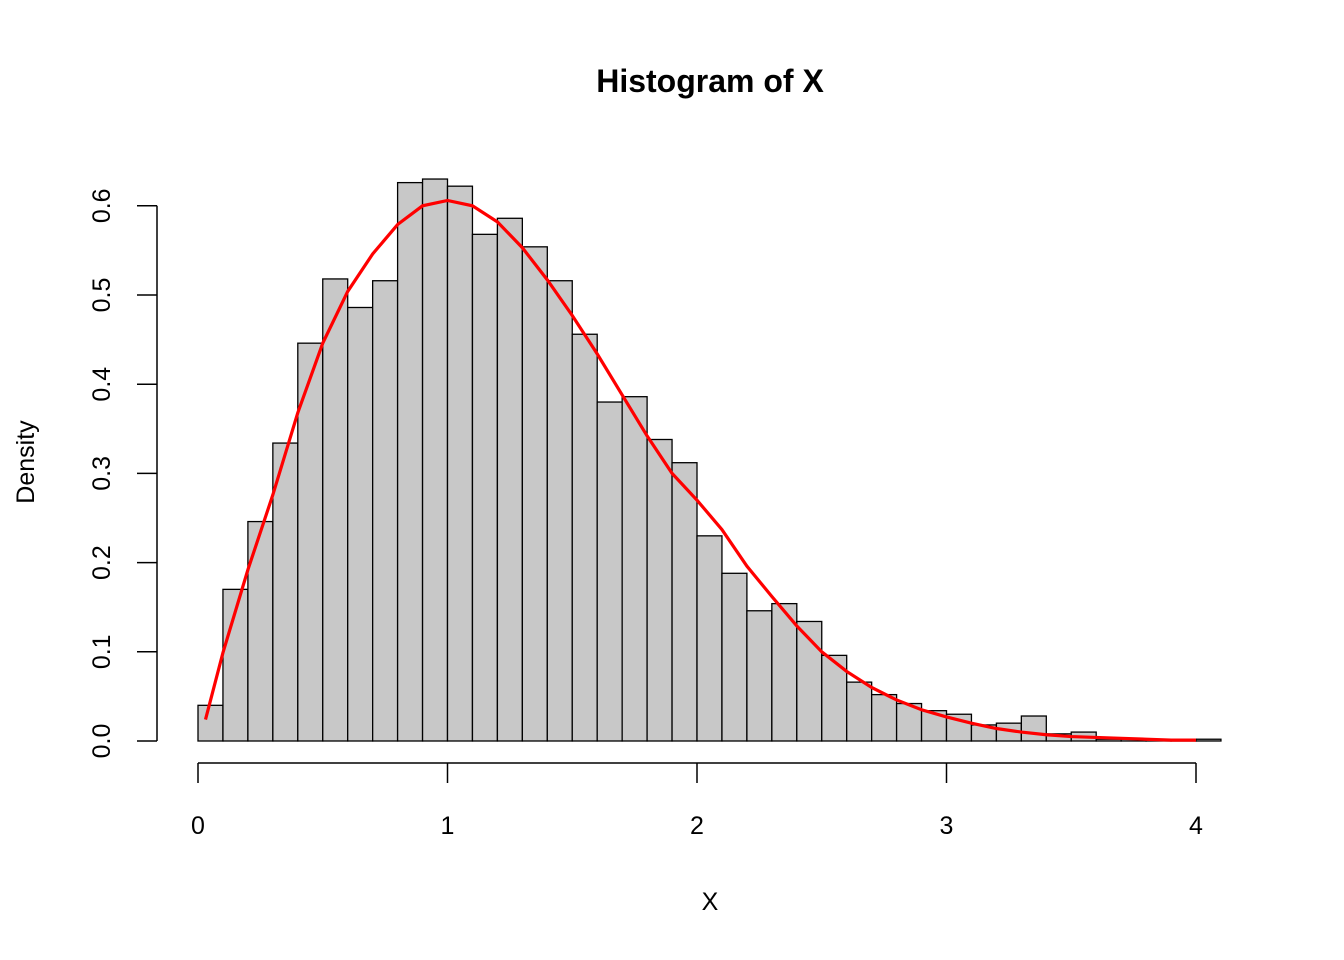 Image resolution: width=1344 pixels, height=960 pixels. I want to click on x-tick-label: 1, so click(448, 826).